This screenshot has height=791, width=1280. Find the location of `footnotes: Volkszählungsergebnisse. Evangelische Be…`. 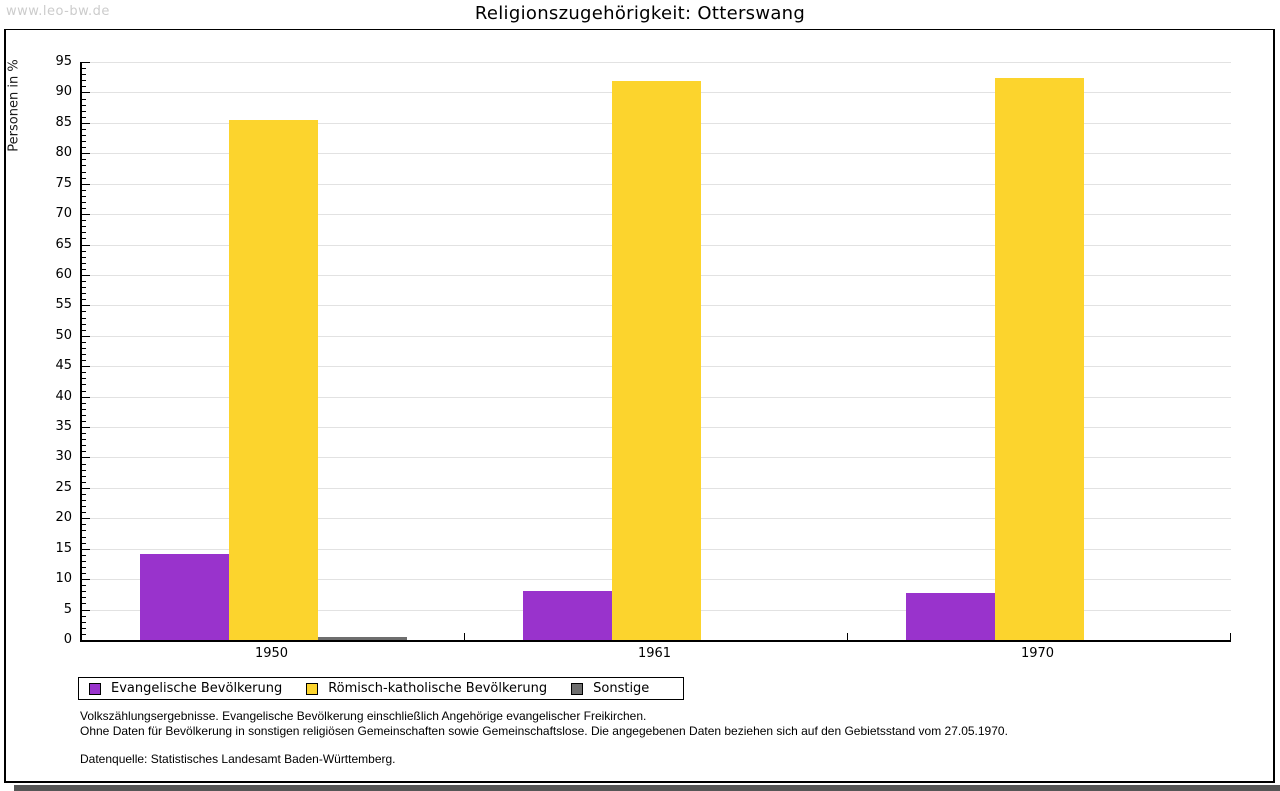

footnotes: Volkszählungsergebnisse. Evangelische Be… is located at coordinates (650, 738).